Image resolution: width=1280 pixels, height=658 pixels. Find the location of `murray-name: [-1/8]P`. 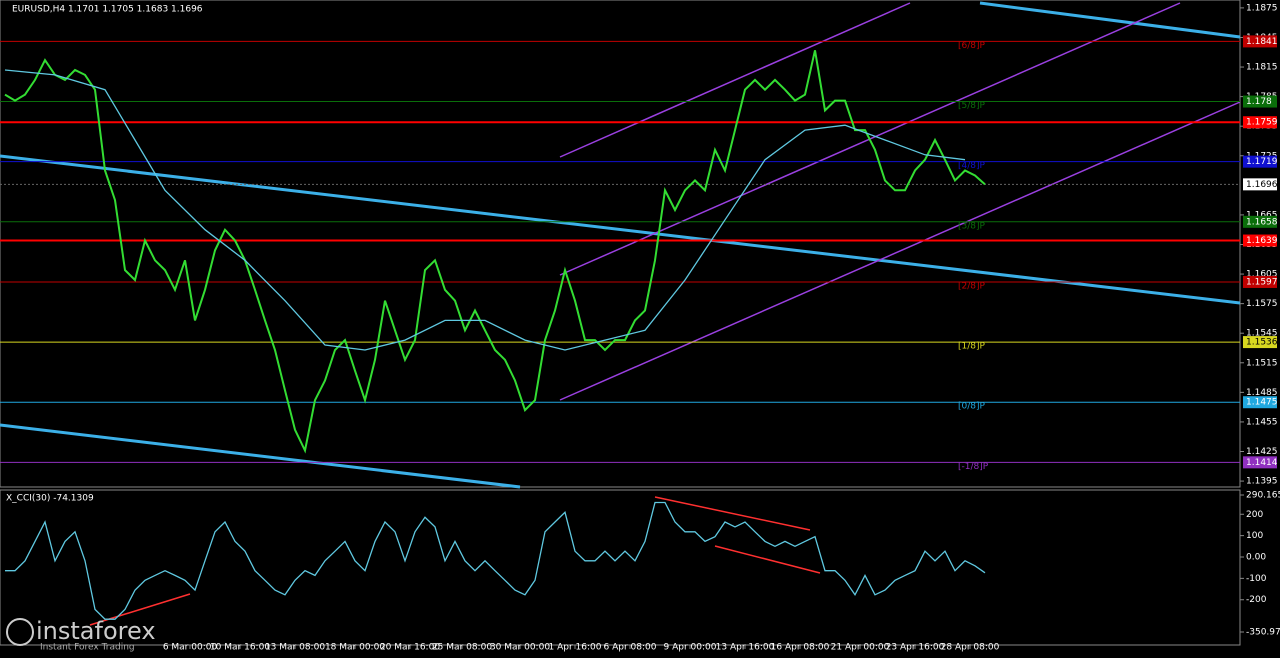

murray-name: [-1/8]P is located at coordinates (973, 467).